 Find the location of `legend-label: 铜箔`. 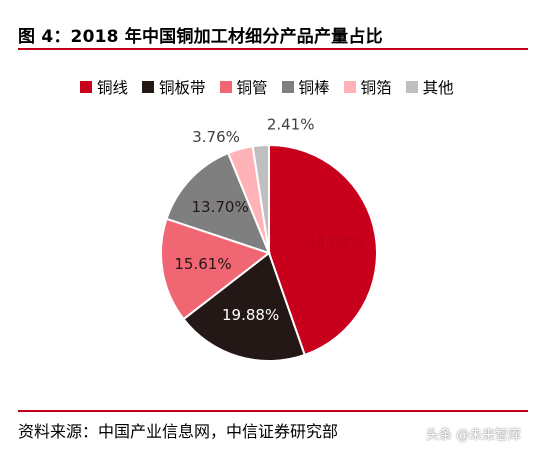

legend-label: 铜箔 is located at coordinates (376, 88).